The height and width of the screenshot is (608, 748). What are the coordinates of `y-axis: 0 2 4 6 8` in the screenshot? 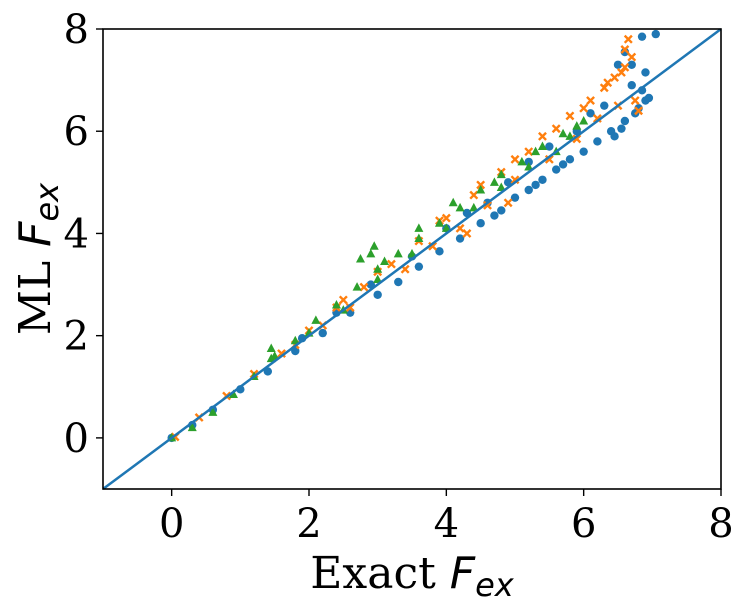 It's located at (83, 234).